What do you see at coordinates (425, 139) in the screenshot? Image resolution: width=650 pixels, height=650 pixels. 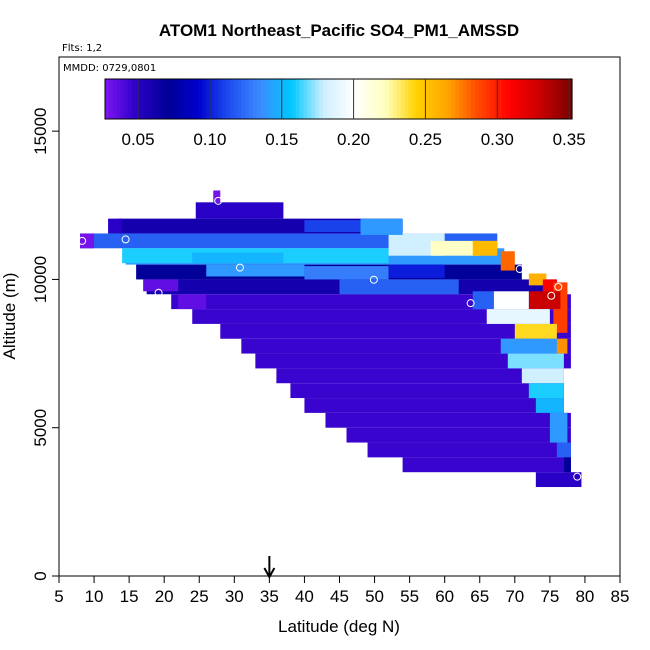 I see `colorbar-label-0.25: 0.25` at bounding box center [425, 139].